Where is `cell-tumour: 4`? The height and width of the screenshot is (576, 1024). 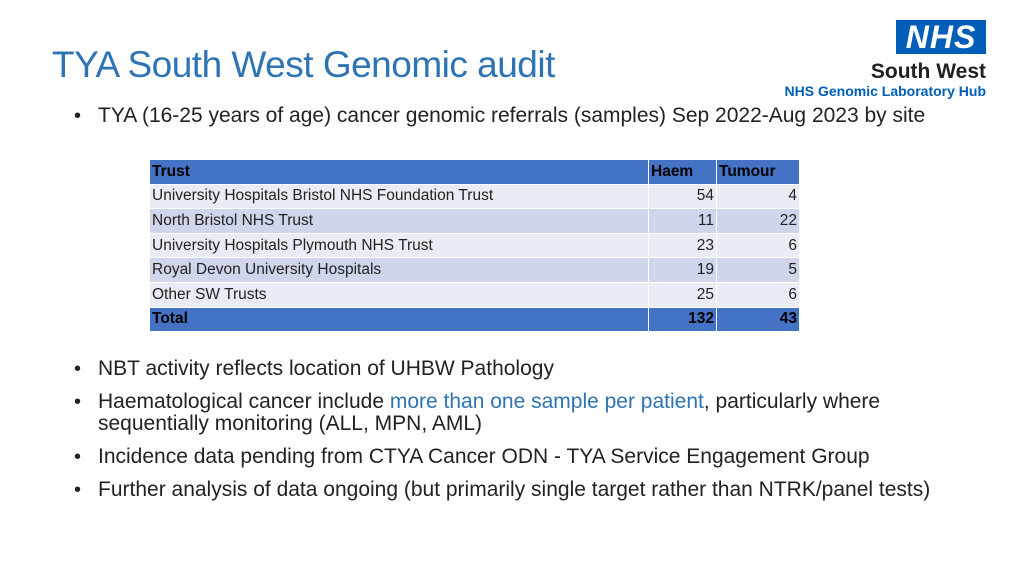
cell-tumour: 4 is located at coordinates (758, 196).